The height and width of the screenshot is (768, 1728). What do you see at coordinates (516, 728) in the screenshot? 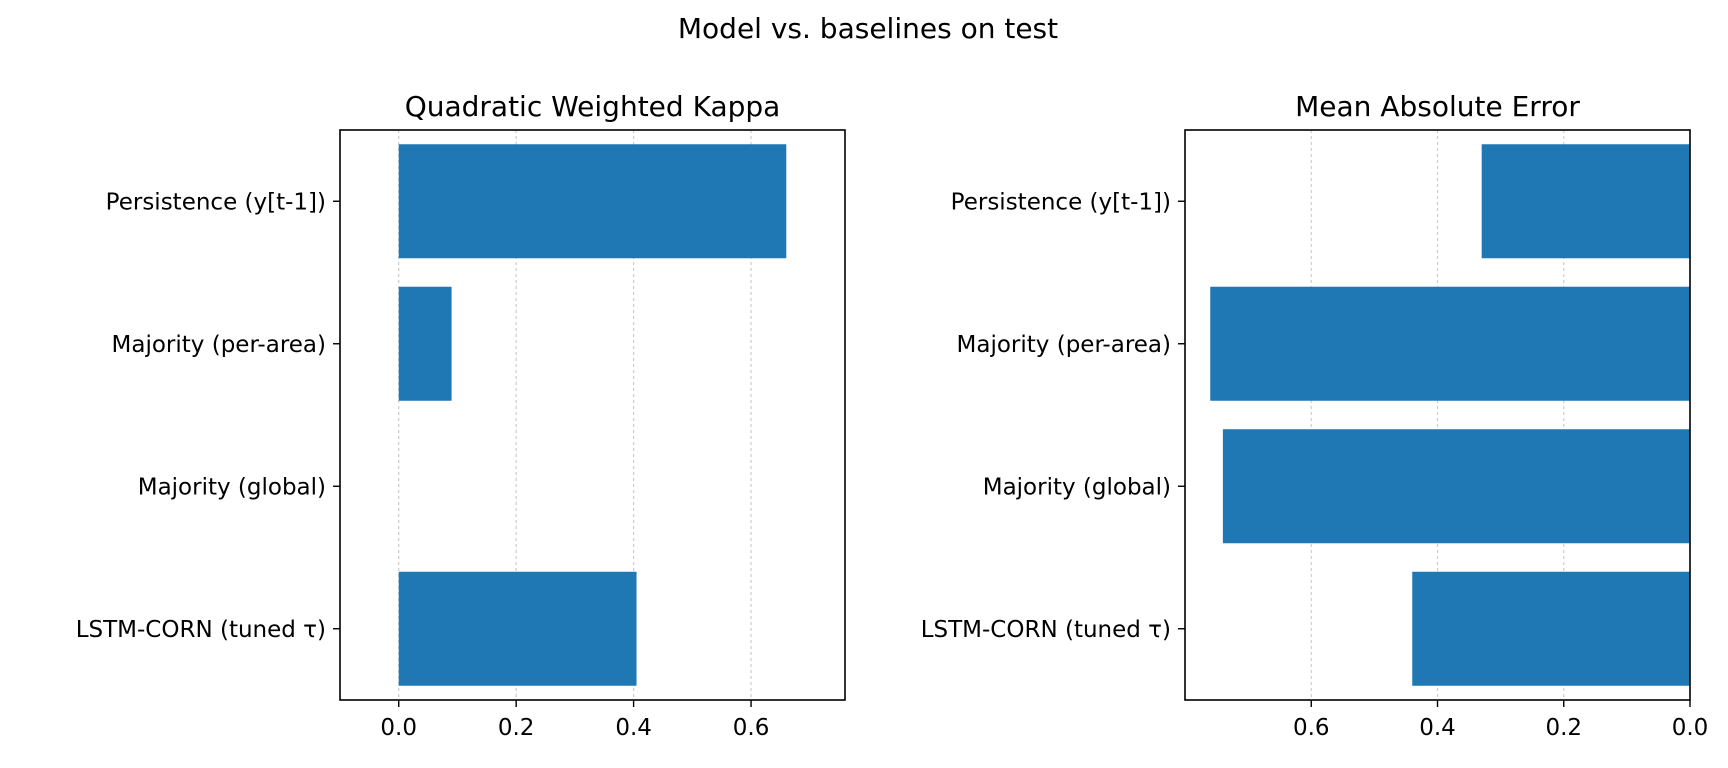
I see `qwk-xtick-label: 0.2` at bounding box center [516, 728].